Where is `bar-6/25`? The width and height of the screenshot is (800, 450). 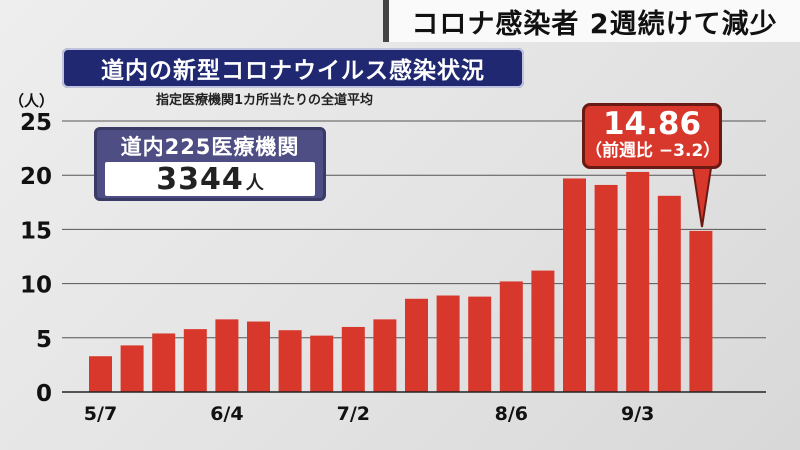
bar-6/25 is located at coordinates (322, 363).